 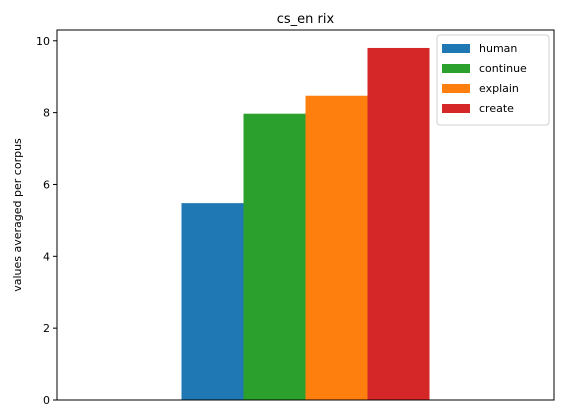 What do you see at coordinates (46, 221) in the screenshot?
I see `y-axis-ticks: 0 2 4 6 8 10` at bounding box center [46, 221].